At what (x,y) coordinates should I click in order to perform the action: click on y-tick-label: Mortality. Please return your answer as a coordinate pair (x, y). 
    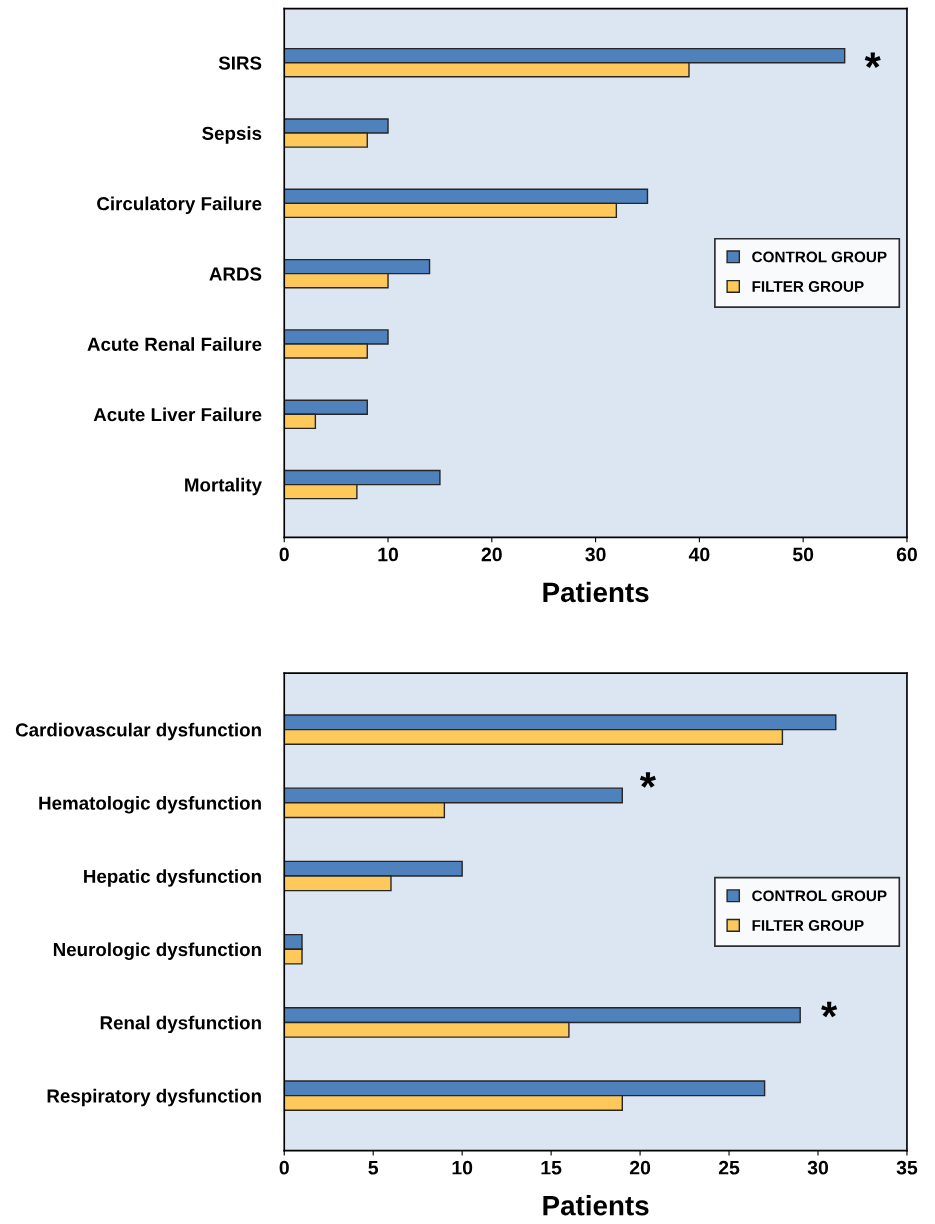
    Looking at the image, I should click on (223, 486).